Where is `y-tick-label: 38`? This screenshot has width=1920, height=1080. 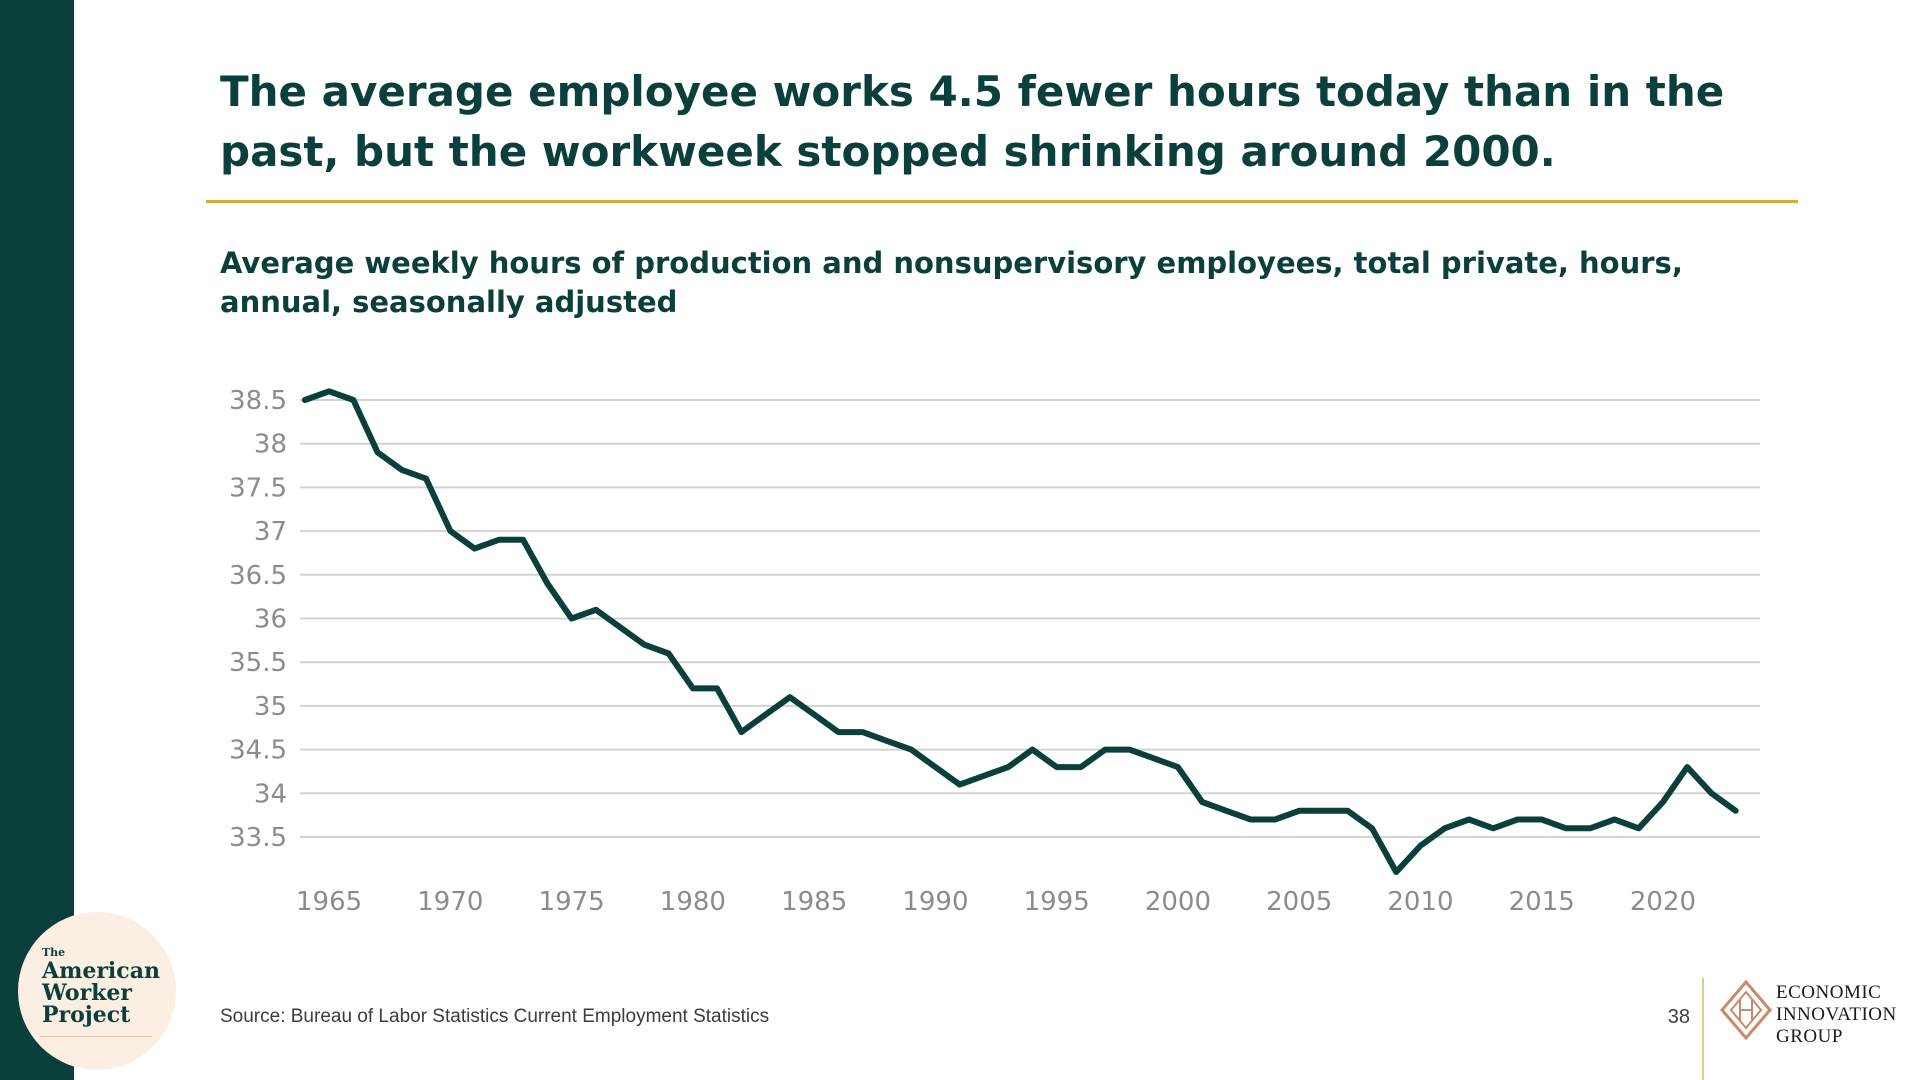
y-tick-label: 38 is located at coordinates (270, 445).